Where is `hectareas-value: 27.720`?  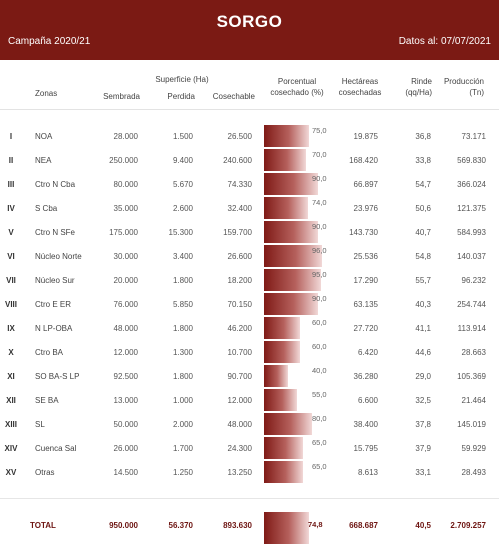
hectareas-value: 27.720 is located at coordinates (365, 328).